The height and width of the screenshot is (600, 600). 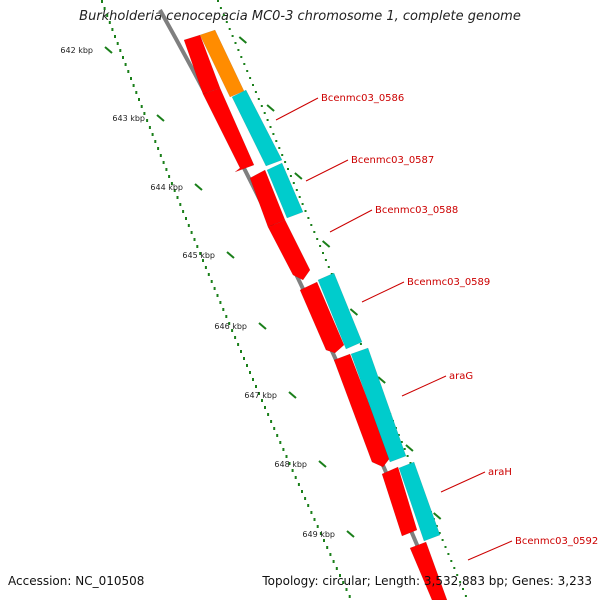 What do you see at coordinates (198, 255) in the screenshot?
I see `tick-label: 645 kbp` at bounding box center [198, 255].